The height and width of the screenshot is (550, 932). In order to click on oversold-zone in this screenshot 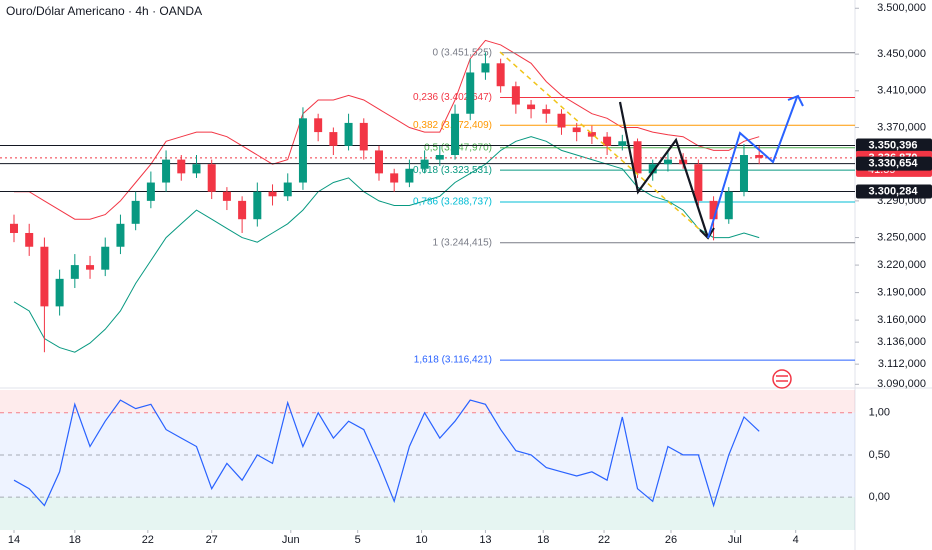, I will do `click(427, 513)`.